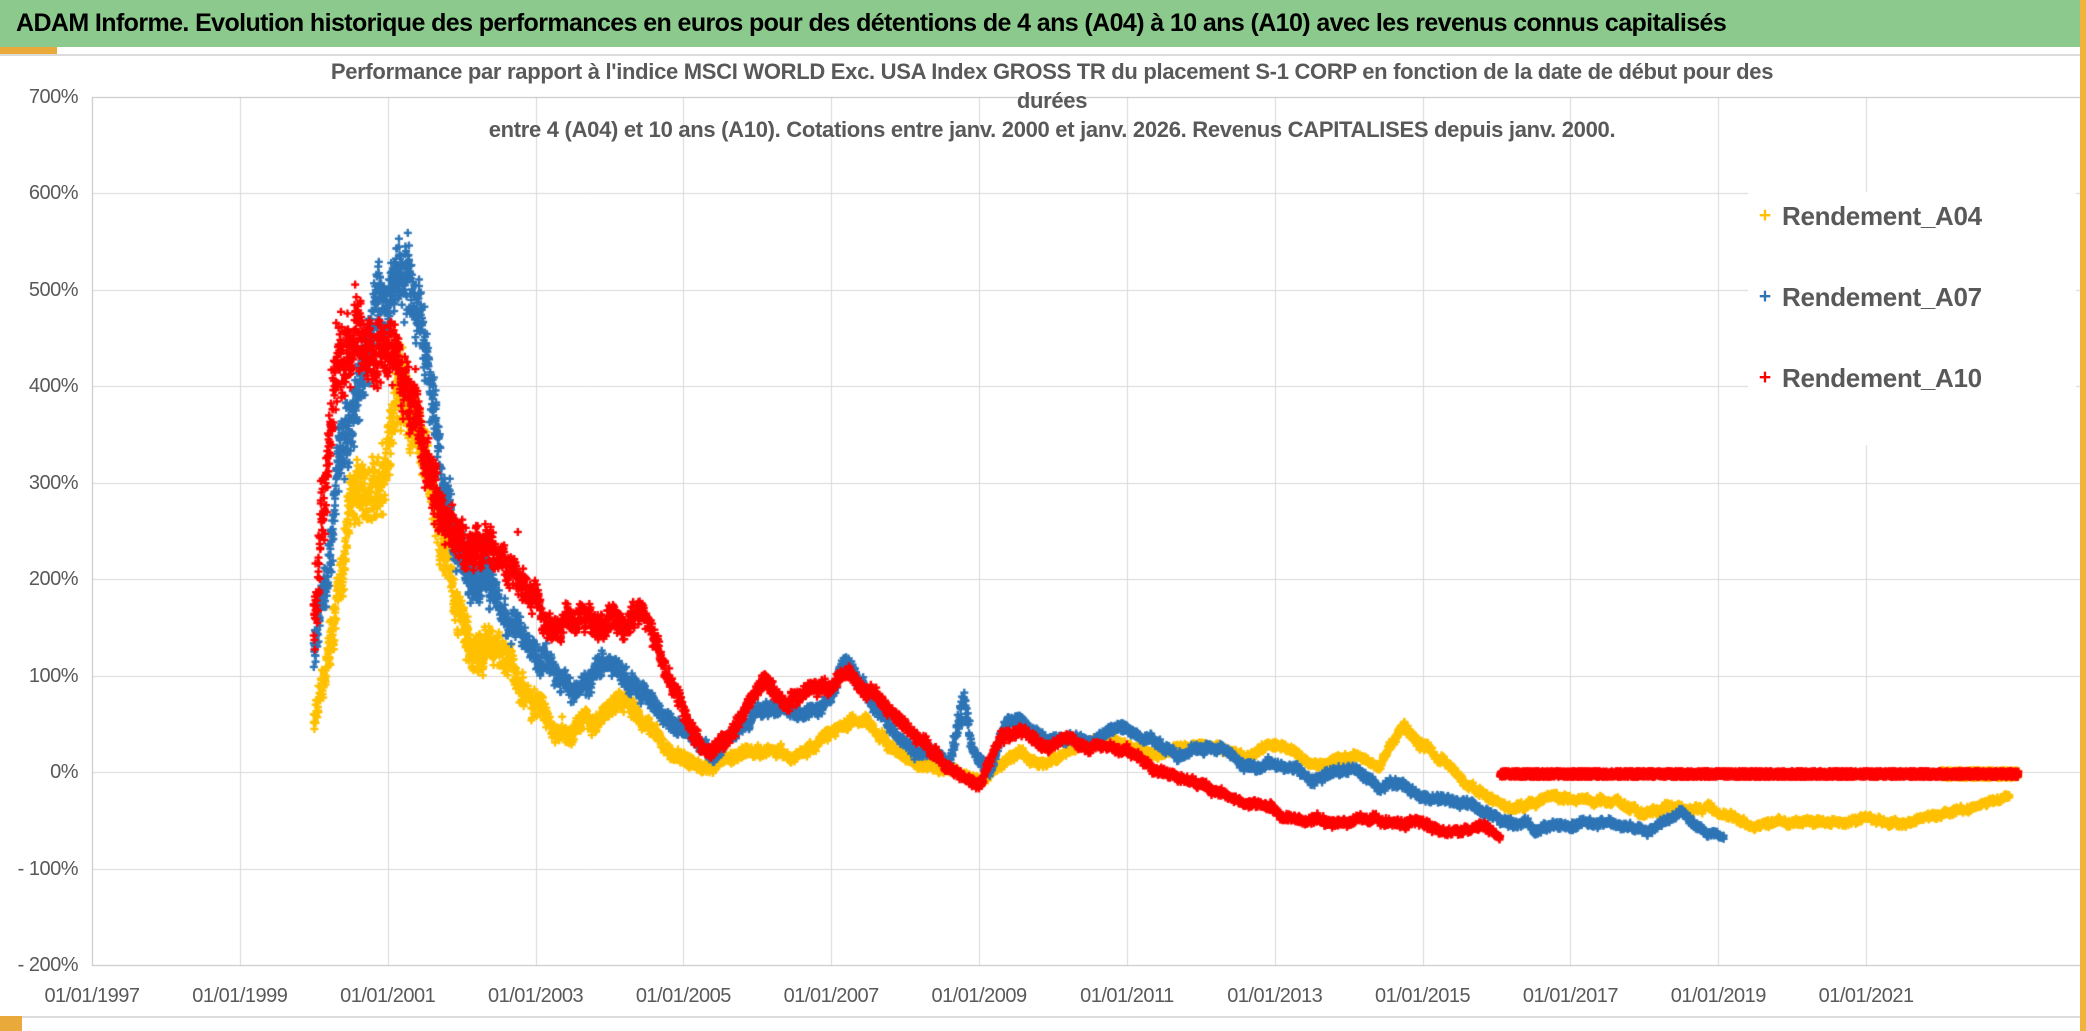 The height and width of the screenshot is (1031, 2086). Describe the element at coordinates (53, 97) in the screenshot. I see `y-tick-label: 700%` at that location.